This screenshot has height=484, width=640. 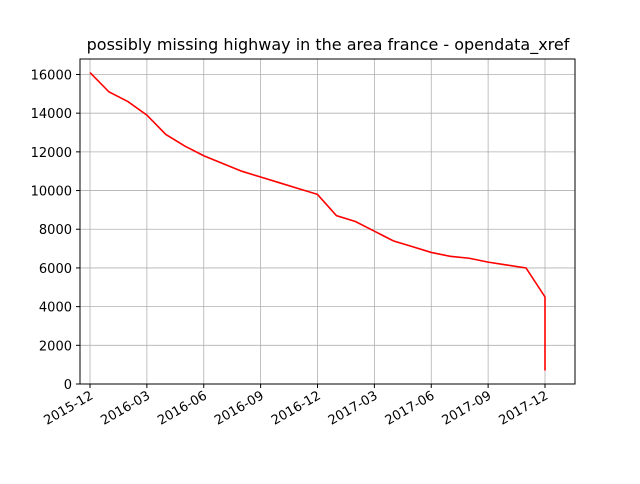 What do you see at coordinates (51, 75) in the screenshot?
I see `y-tick-label: 16000` at bounding box center [51, 75].